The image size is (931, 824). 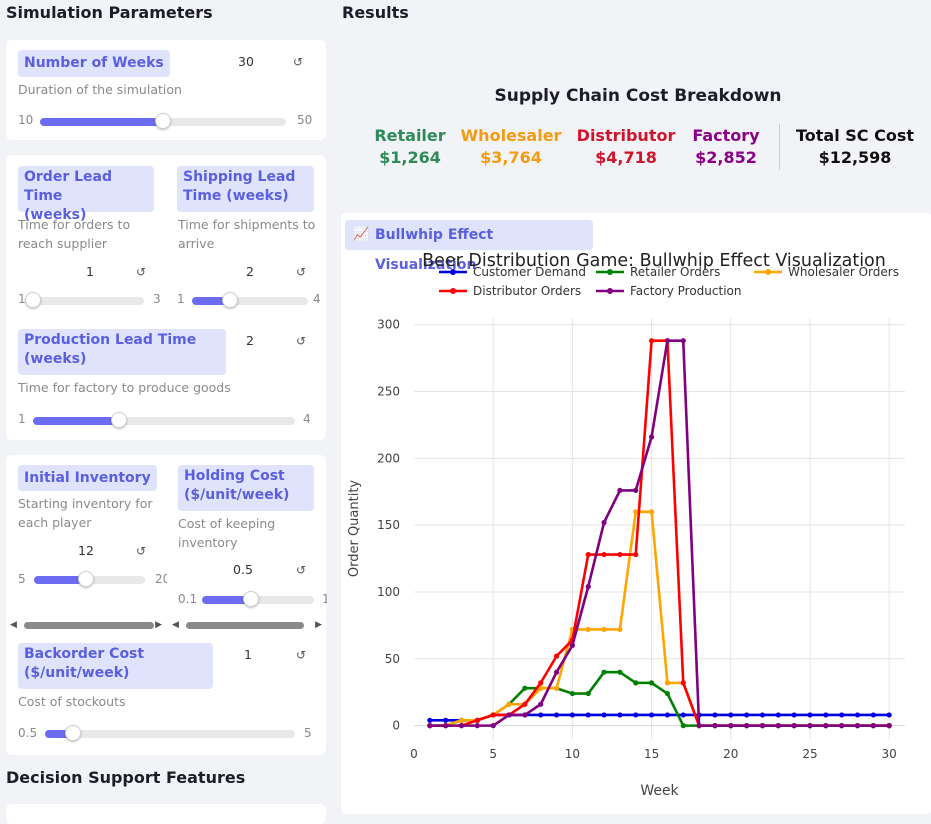 What do you see at coordinates (230, 300) in the screenshot?
I see `shipping-lead-time-slider-thumb` at bounding box center [230, 300].